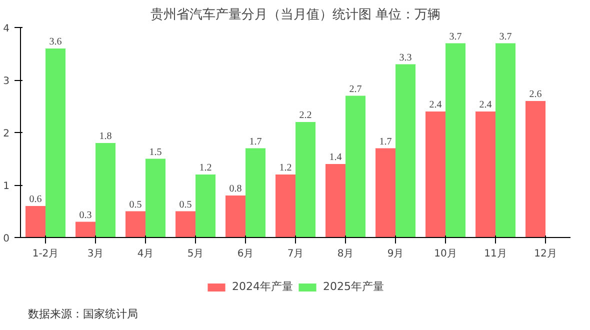 This screenshot has height=330, width=590. I want to click on data-label: 3.3, so click(405, 58).